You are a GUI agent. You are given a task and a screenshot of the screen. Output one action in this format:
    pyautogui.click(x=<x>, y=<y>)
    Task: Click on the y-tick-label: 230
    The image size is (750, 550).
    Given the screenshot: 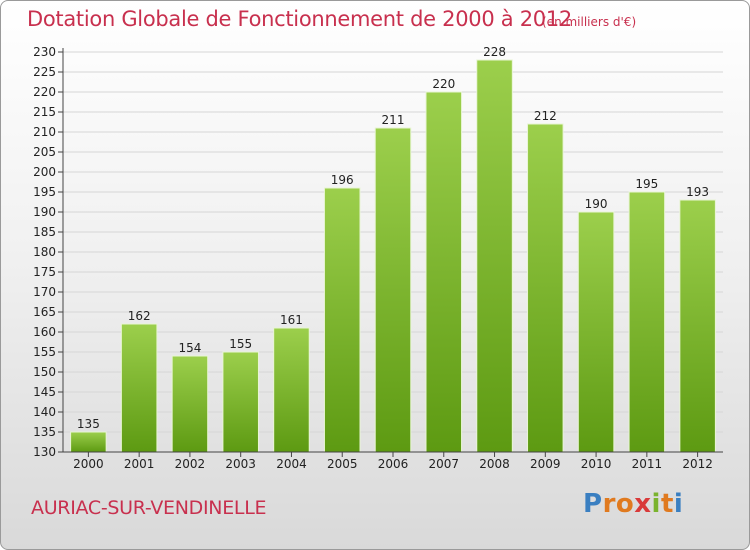 What is the action you would take?
    pyautogui.click(x=44, y=52)
    